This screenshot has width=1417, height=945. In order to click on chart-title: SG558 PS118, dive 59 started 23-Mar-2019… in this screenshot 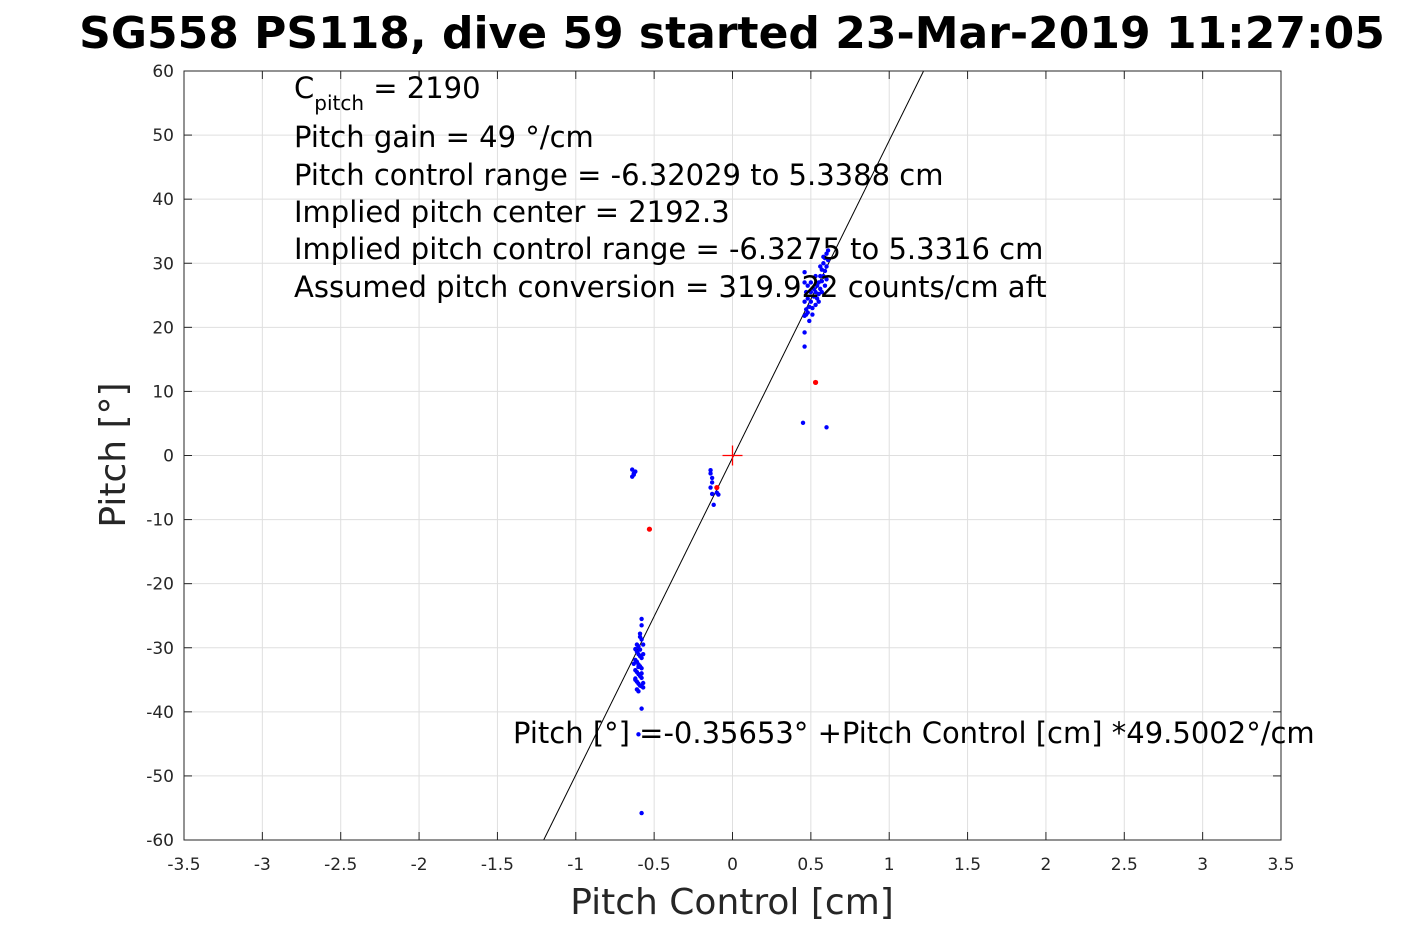, I will do `click(732, 33)`.